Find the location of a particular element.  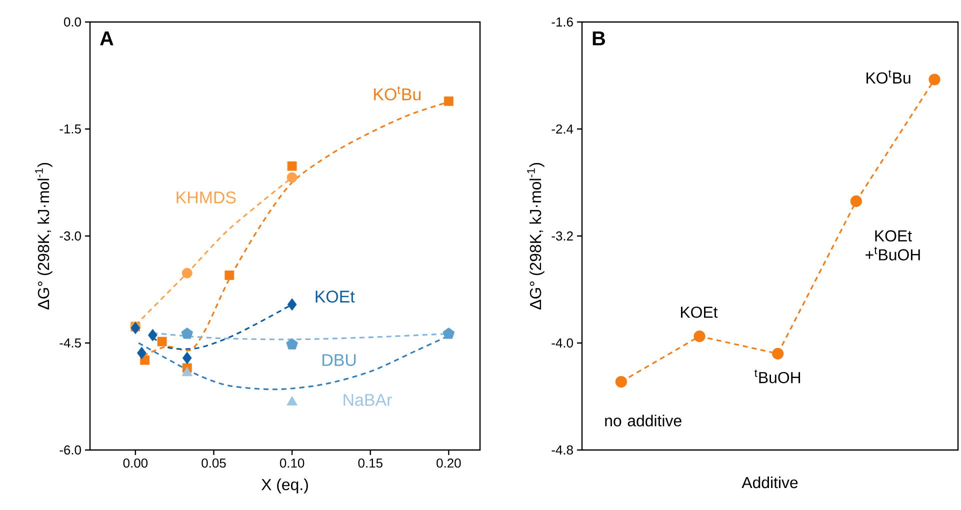

x-axis-title: X (eq.) is located at coordinates (284, 486).